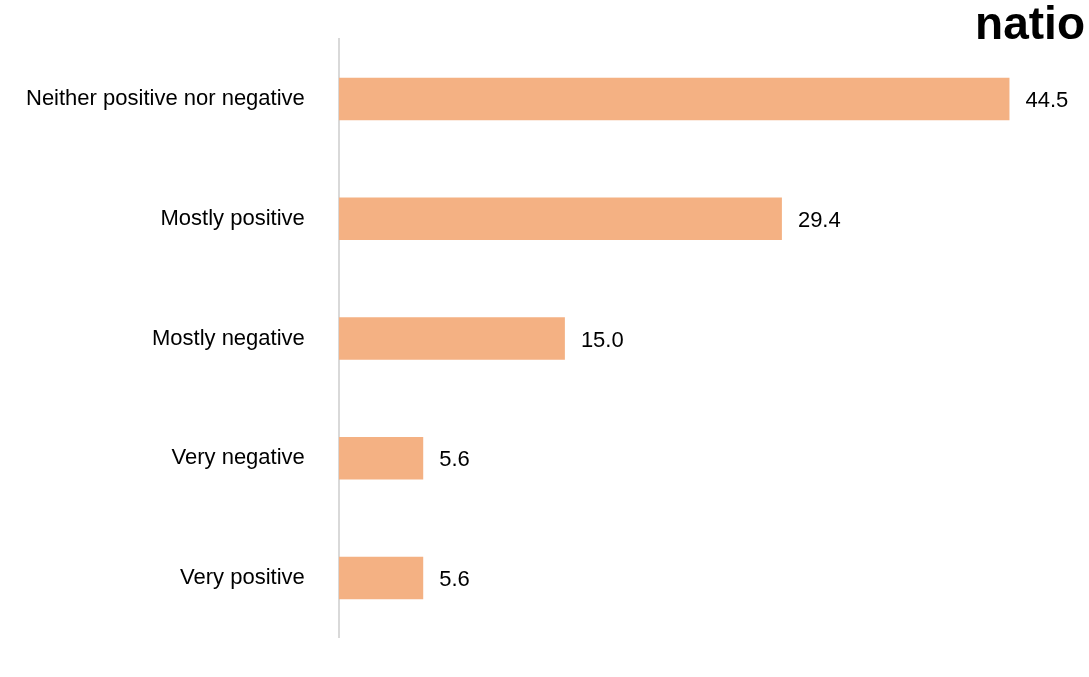 The image size is (1089, 677). What do you see at coordinates (1030, 25) in the screenshot?
I see `chart-title: natio` at bounding box center [1030, 25].